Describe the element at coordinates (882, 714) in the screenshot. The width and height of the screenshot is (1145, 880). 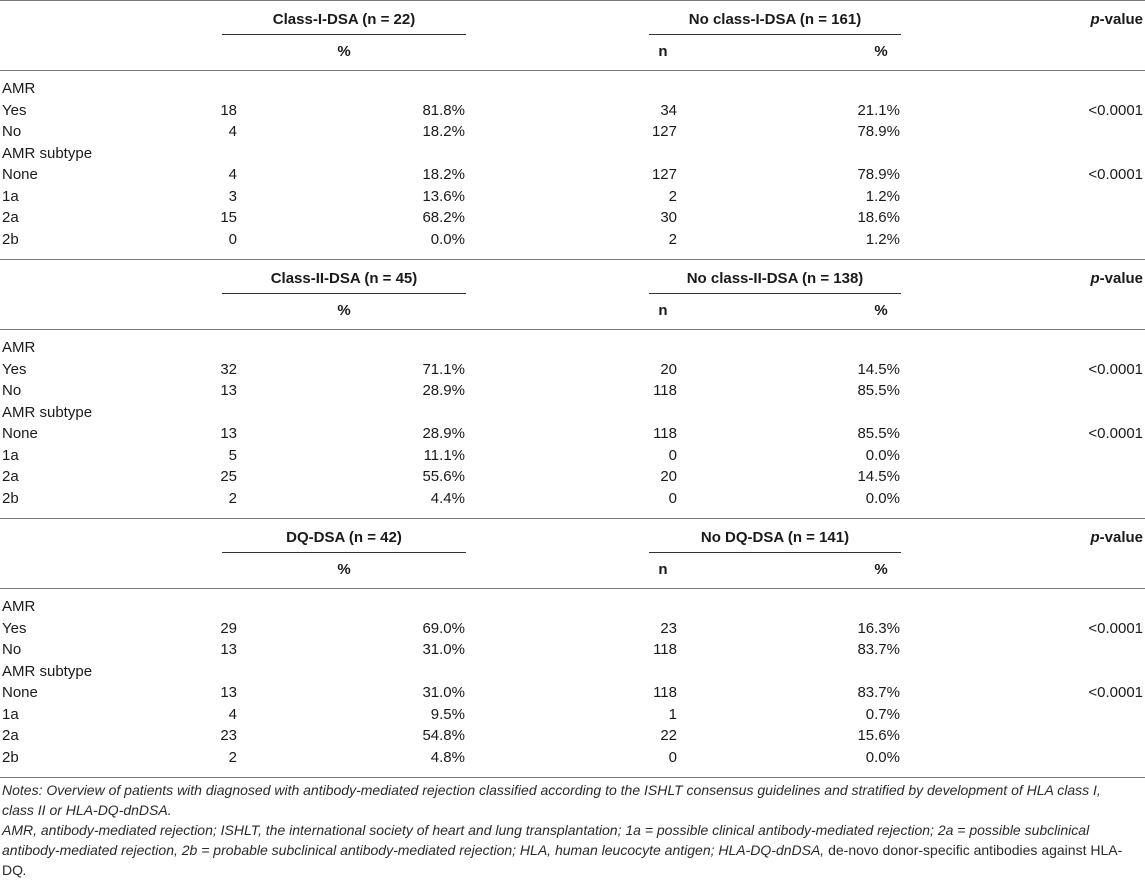
I see `cell-percent-group2: 0.7%` at that location.